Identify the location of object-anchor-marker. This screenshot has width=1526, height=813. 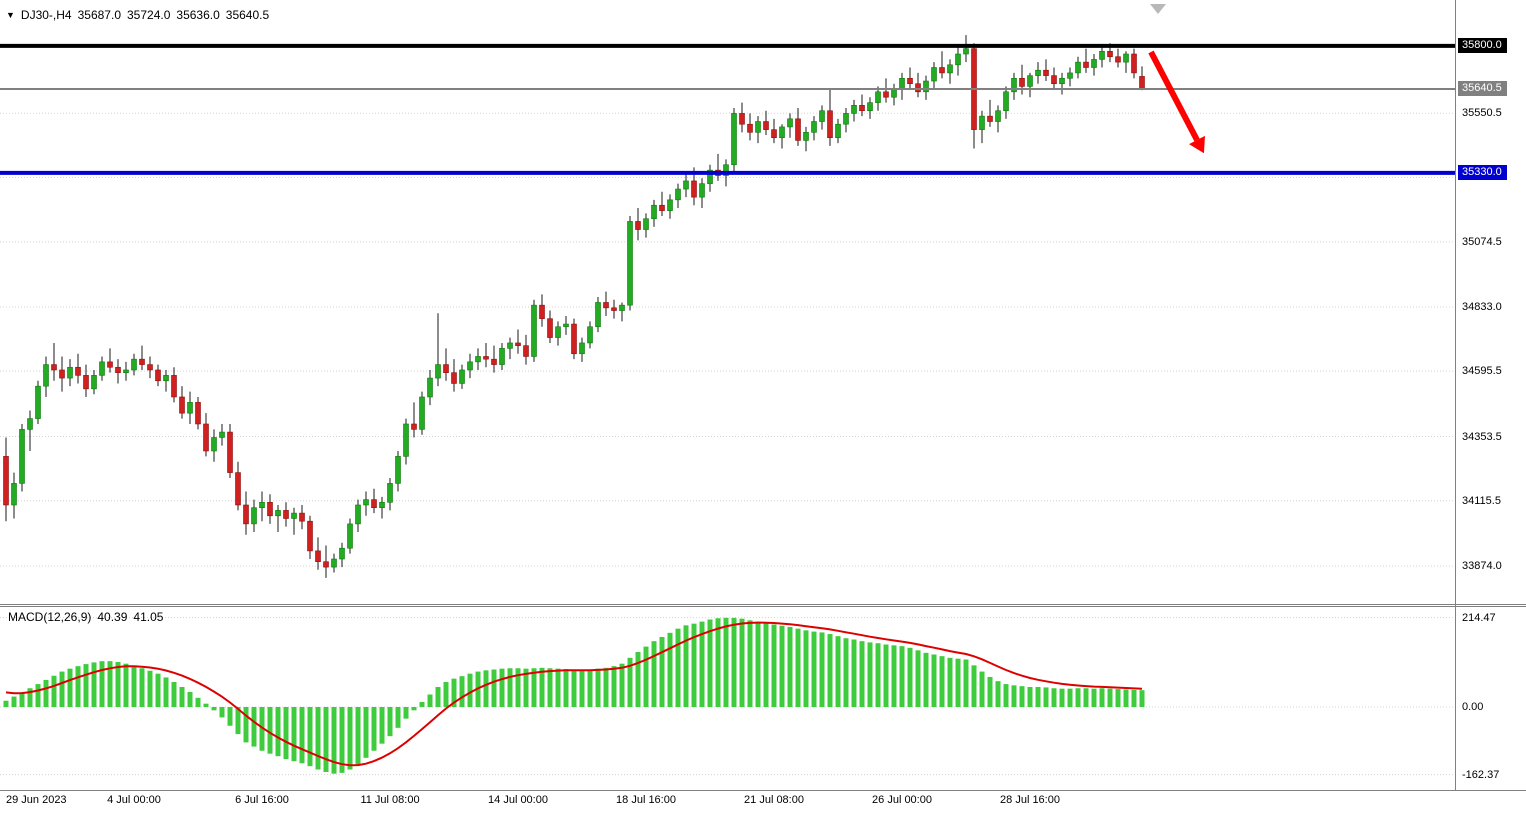
(1158, 9).